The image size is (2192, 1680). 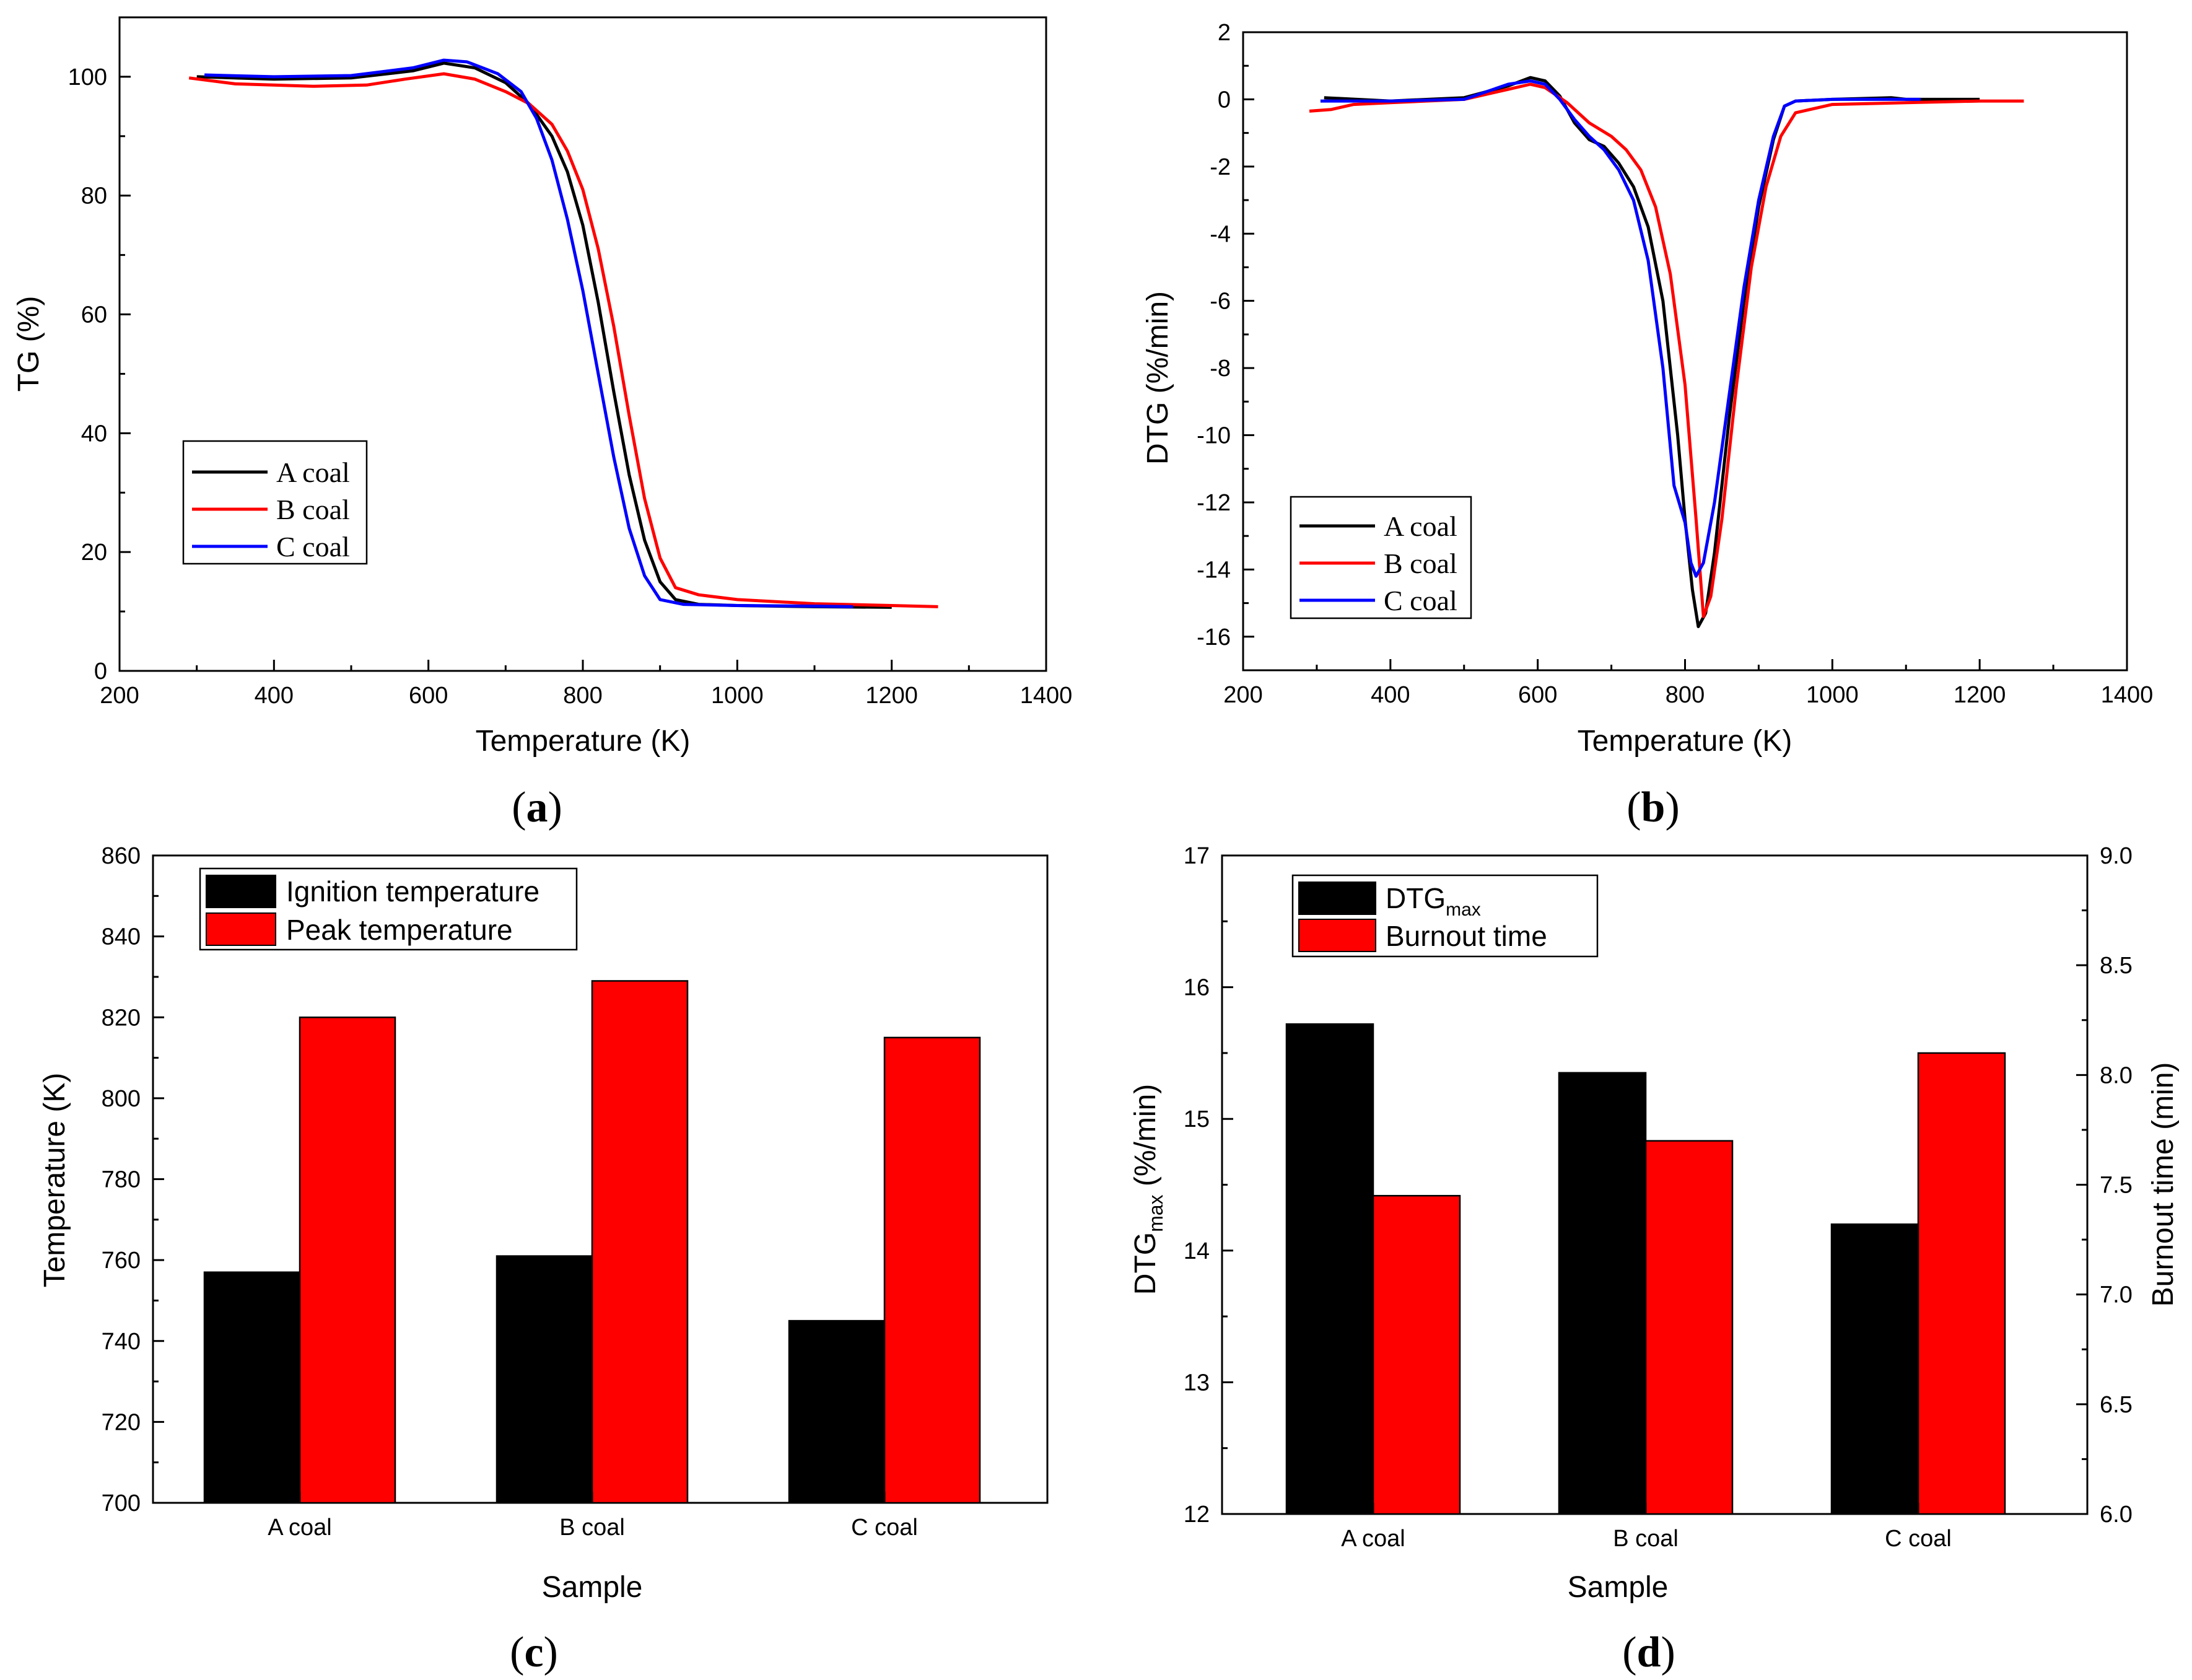 I want to click on y-tick-label: 40, so click(x=94, y=434).